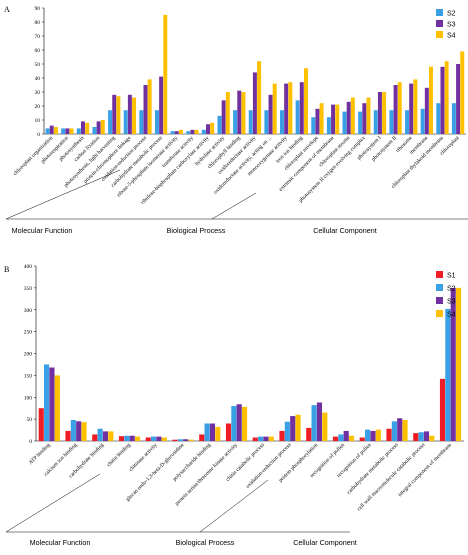  I want to click on legend-label-s3: S3, so click(451, 25).